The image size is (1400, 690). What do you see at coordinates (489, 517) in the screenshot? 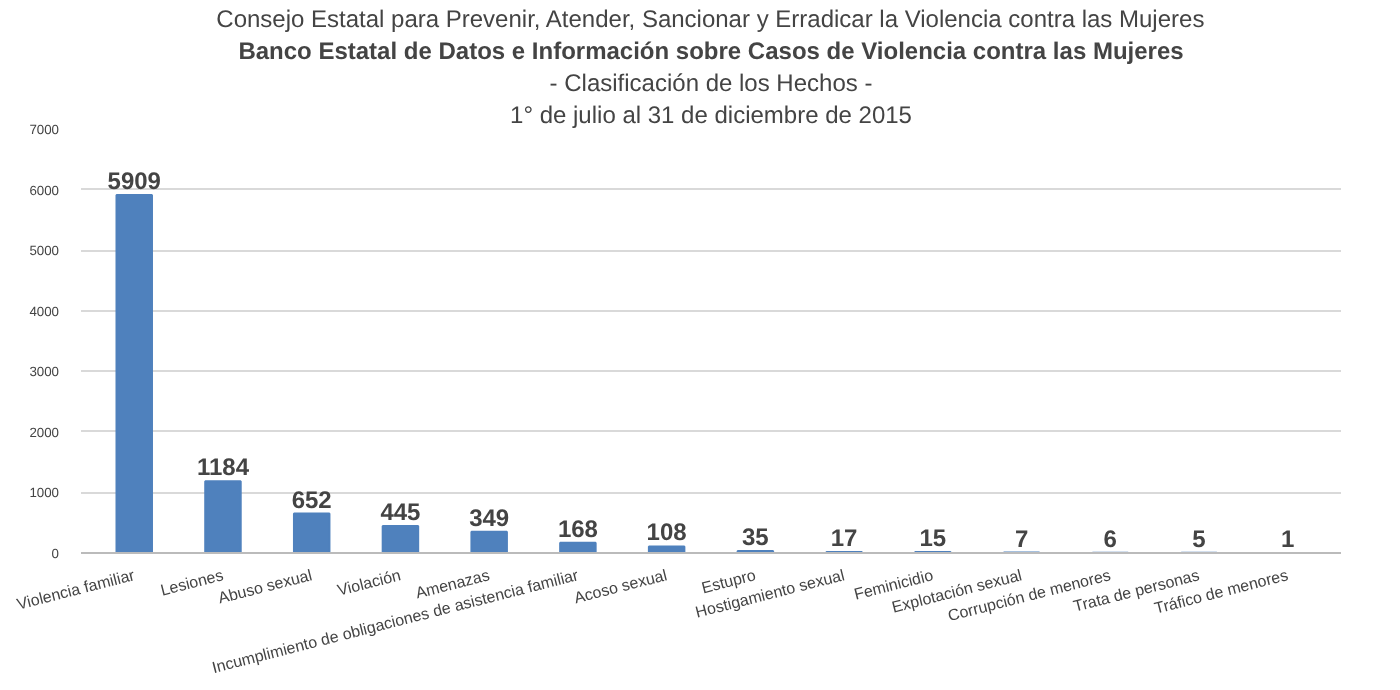
I see `data-label: 349` at bounding box center [489, 517].